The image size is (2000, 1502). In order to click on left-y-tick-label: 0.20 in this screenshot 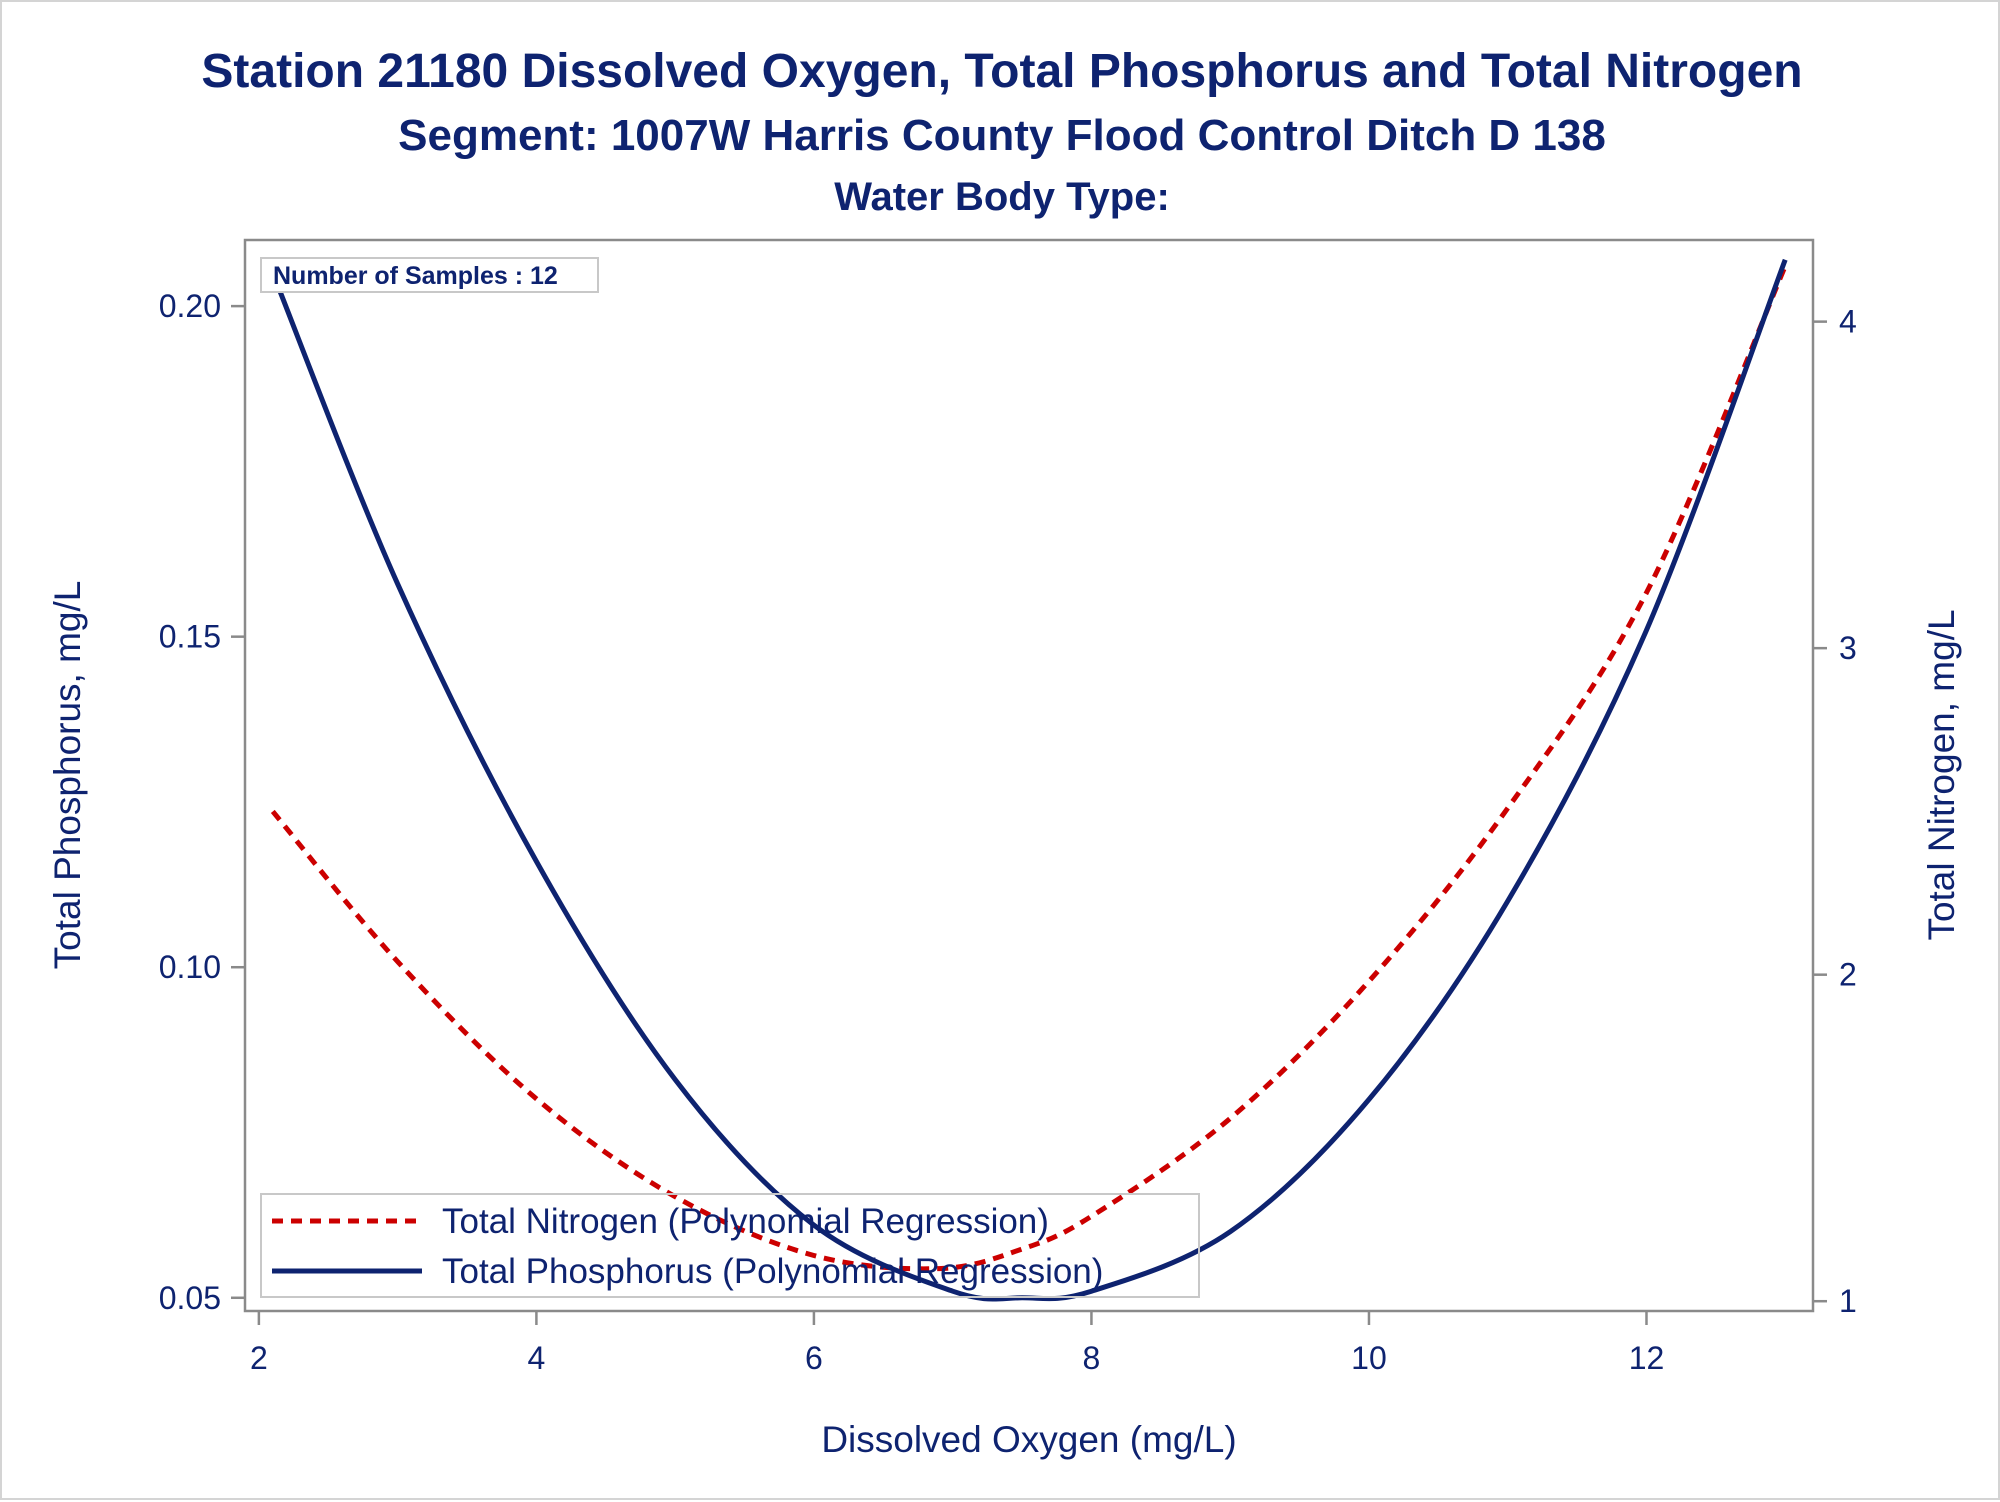, I will do `click(190, 306)`.